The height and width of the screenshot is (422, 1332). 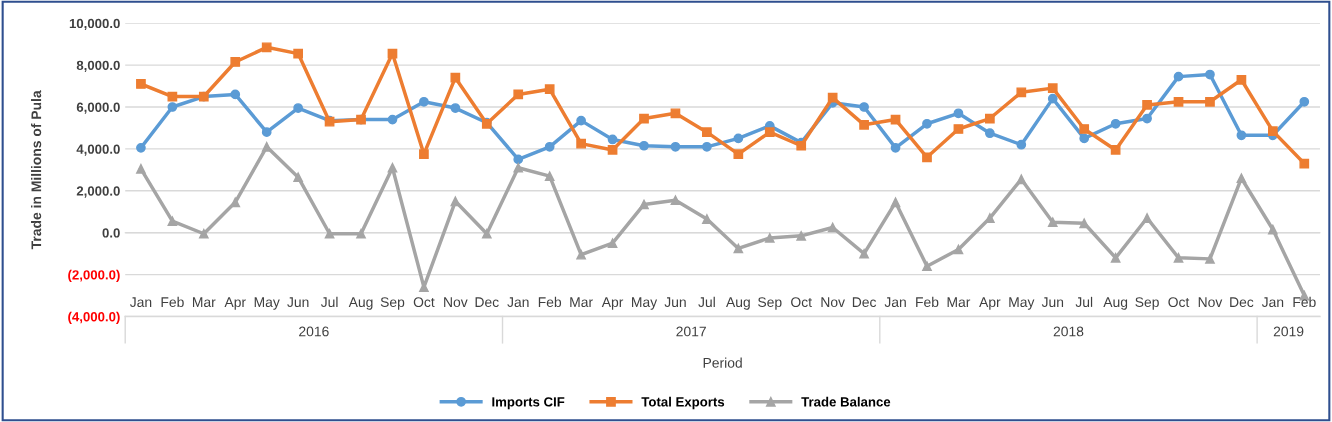 What do you see at coordinates (36, 170) in the screenshot?
I see `y-axis-title: Trade in Millions of Pula` at bounding box center [36, 170].